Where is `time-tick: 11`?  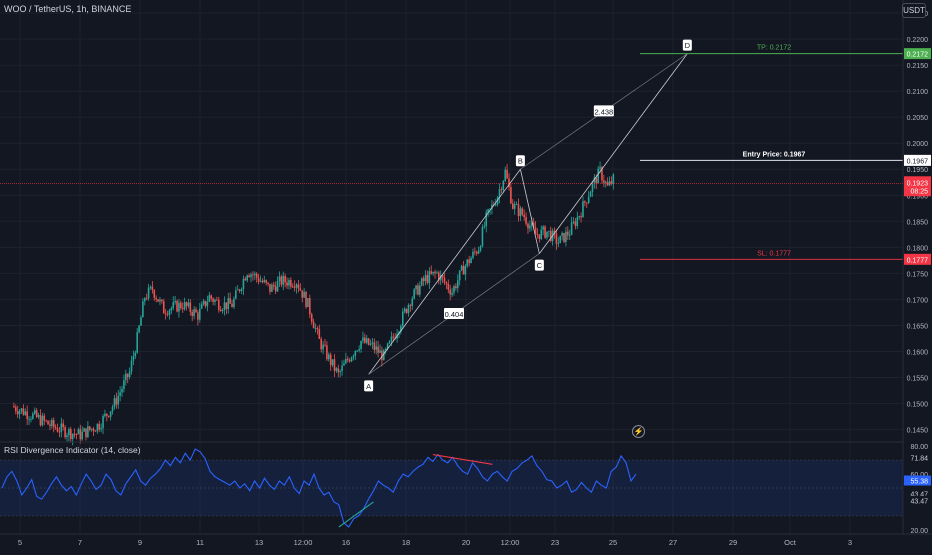 time-tick: 11 is located at coordinates (200, 542).